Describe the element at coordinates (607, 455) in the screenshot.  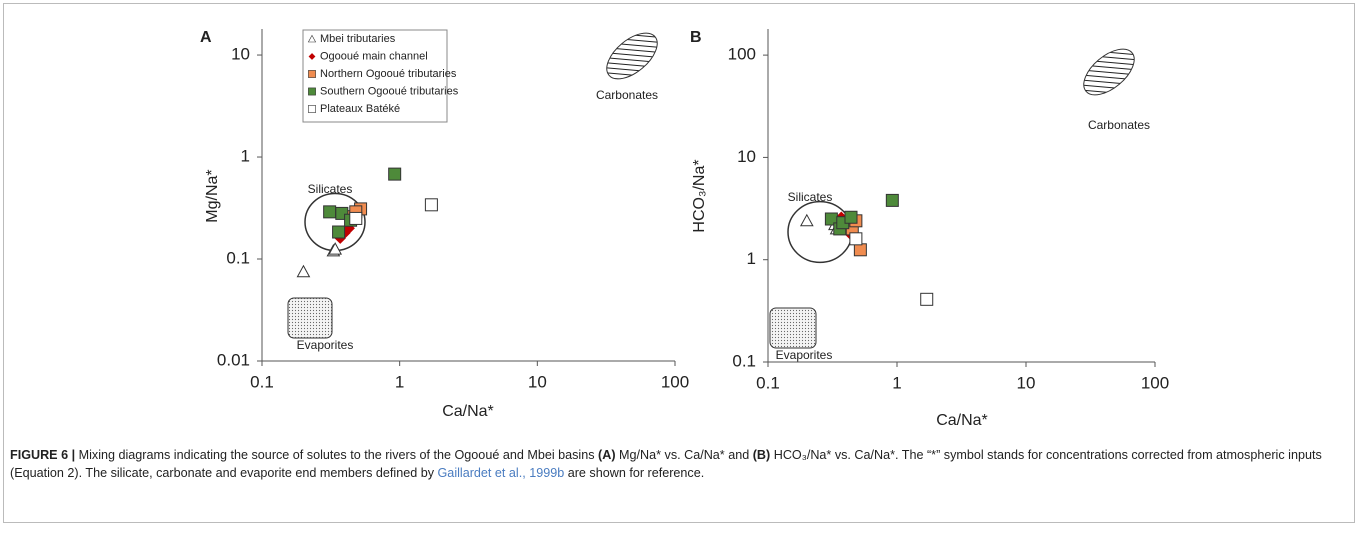
I see `caption-text: (A)` at that location.